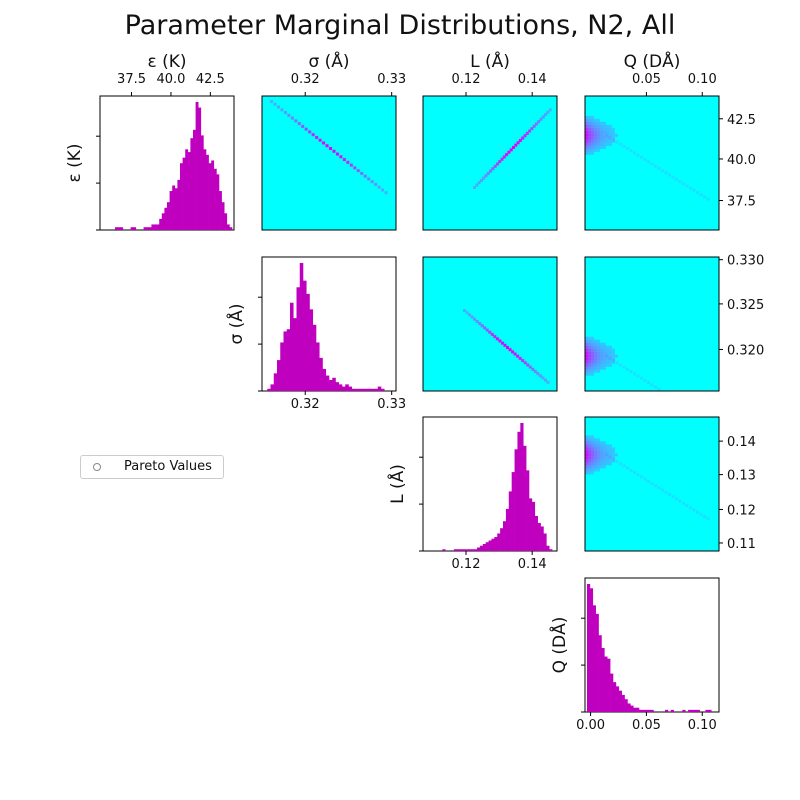 Image resolution: width=800 pixels, height=800 pixels. Describe the element at coordinates (220, 210) in the screenshot. I see `histogram-bar-eps` at that location.